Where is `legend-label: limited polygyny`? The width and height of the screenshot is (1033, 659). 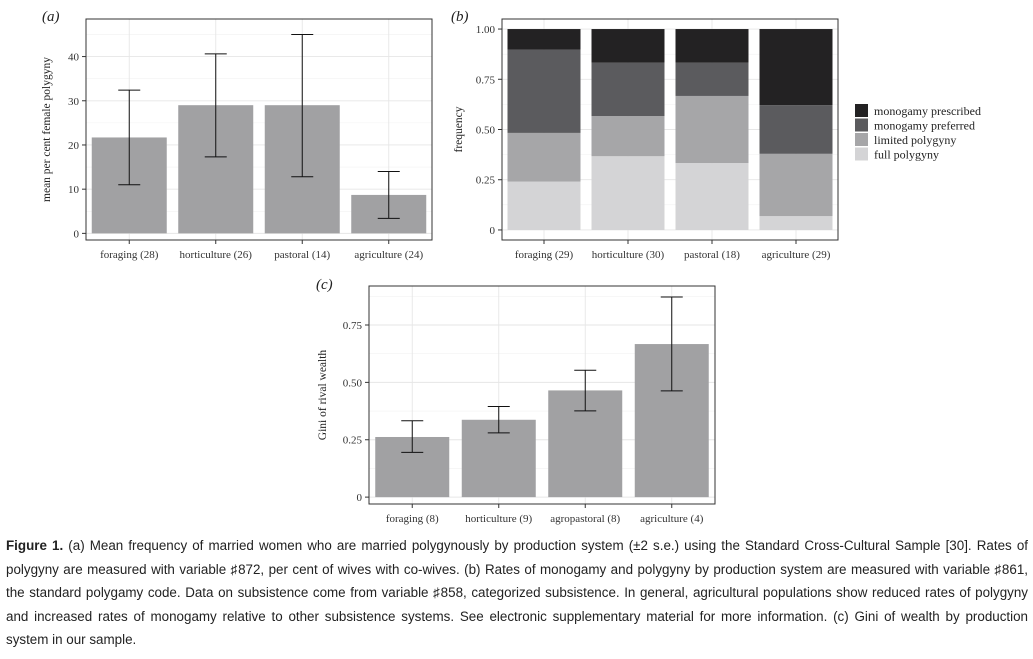 legend-label: limited polygyny is located at coordinates (915, 140).